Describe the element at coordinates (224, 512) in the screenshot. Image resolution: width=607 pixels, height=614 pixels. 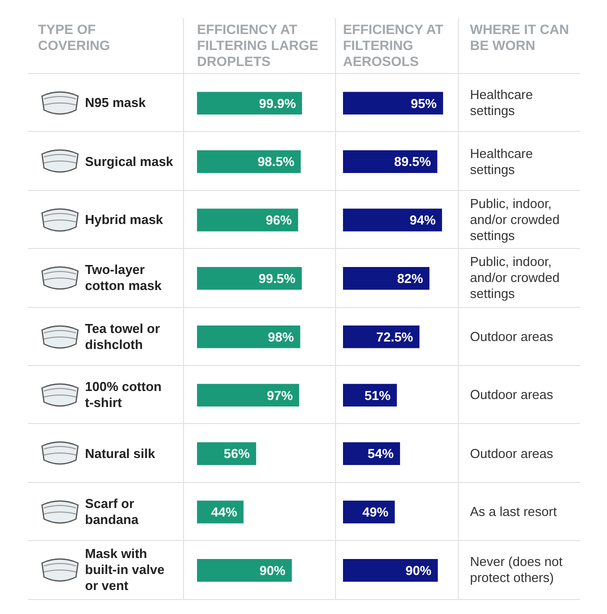
I see `data-label: 44%` at that location.